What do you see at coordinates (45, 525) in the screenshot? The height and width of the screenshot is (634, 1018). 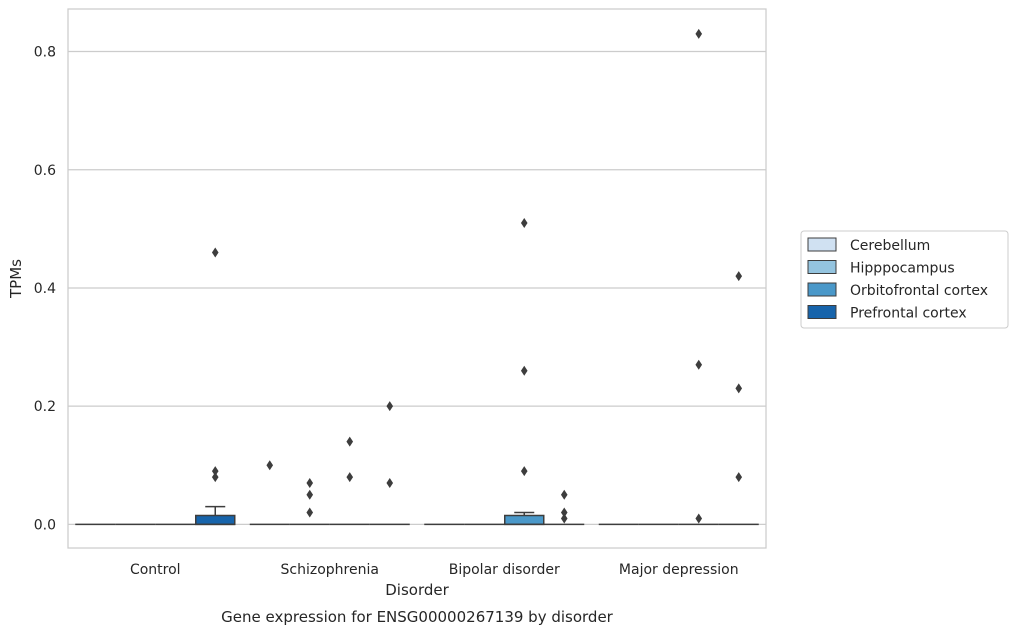 I see `y-tick-label: 0.0` at bounding box center [45, 525].